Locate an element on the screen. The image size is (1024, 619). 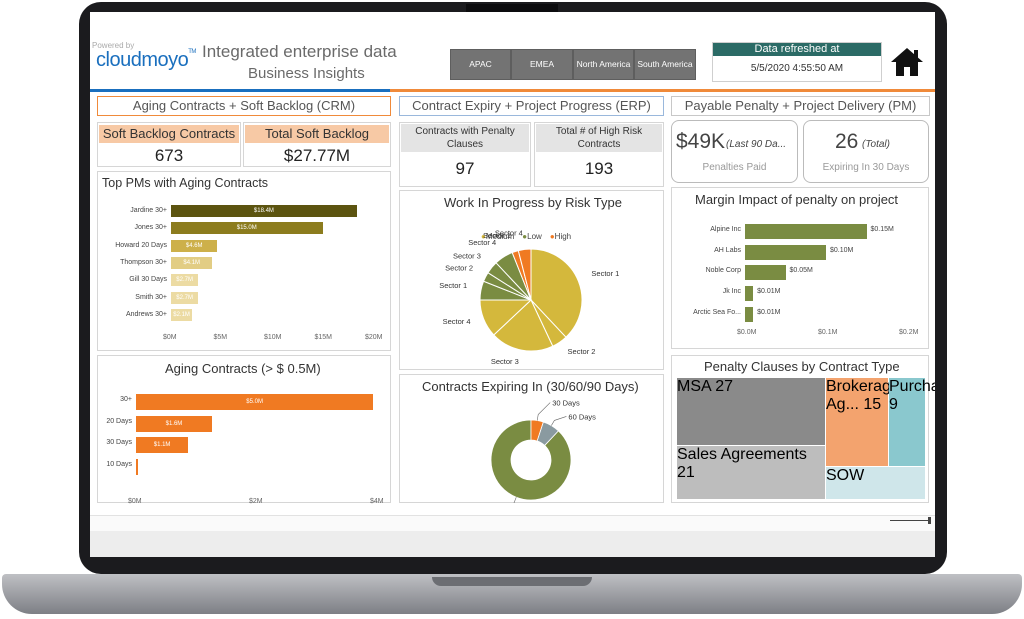
treemap-label-sales: Sales Agreements is located at coordinates (742, 454).